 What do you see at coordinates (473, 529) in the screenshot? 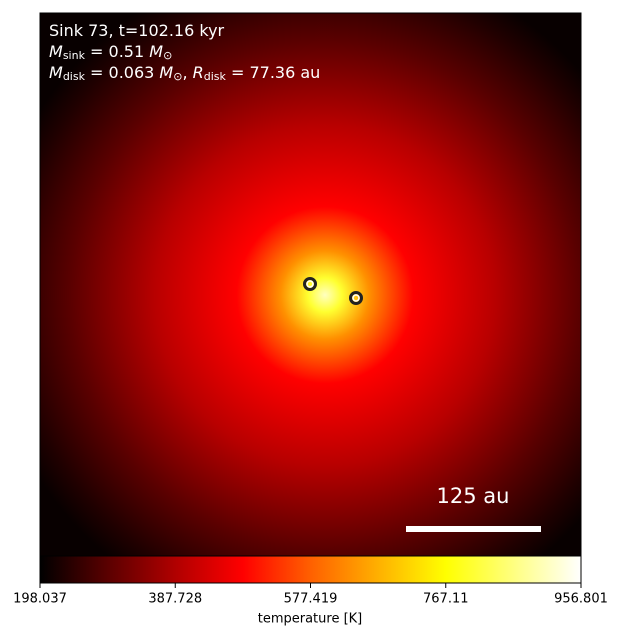
I see `scale-bar` at bounding box center [473, 529].